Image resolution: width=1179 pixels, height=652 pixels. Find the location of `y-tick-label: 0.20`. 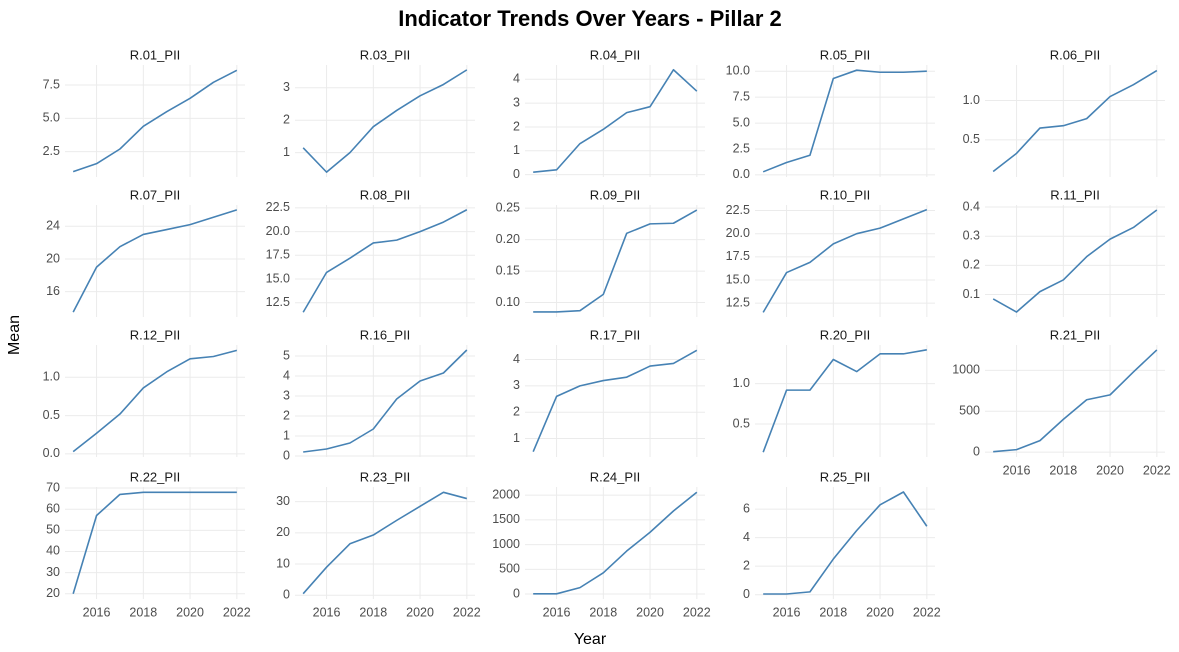

y-tick-label: 0.20 is located at coordinates (508, 239).